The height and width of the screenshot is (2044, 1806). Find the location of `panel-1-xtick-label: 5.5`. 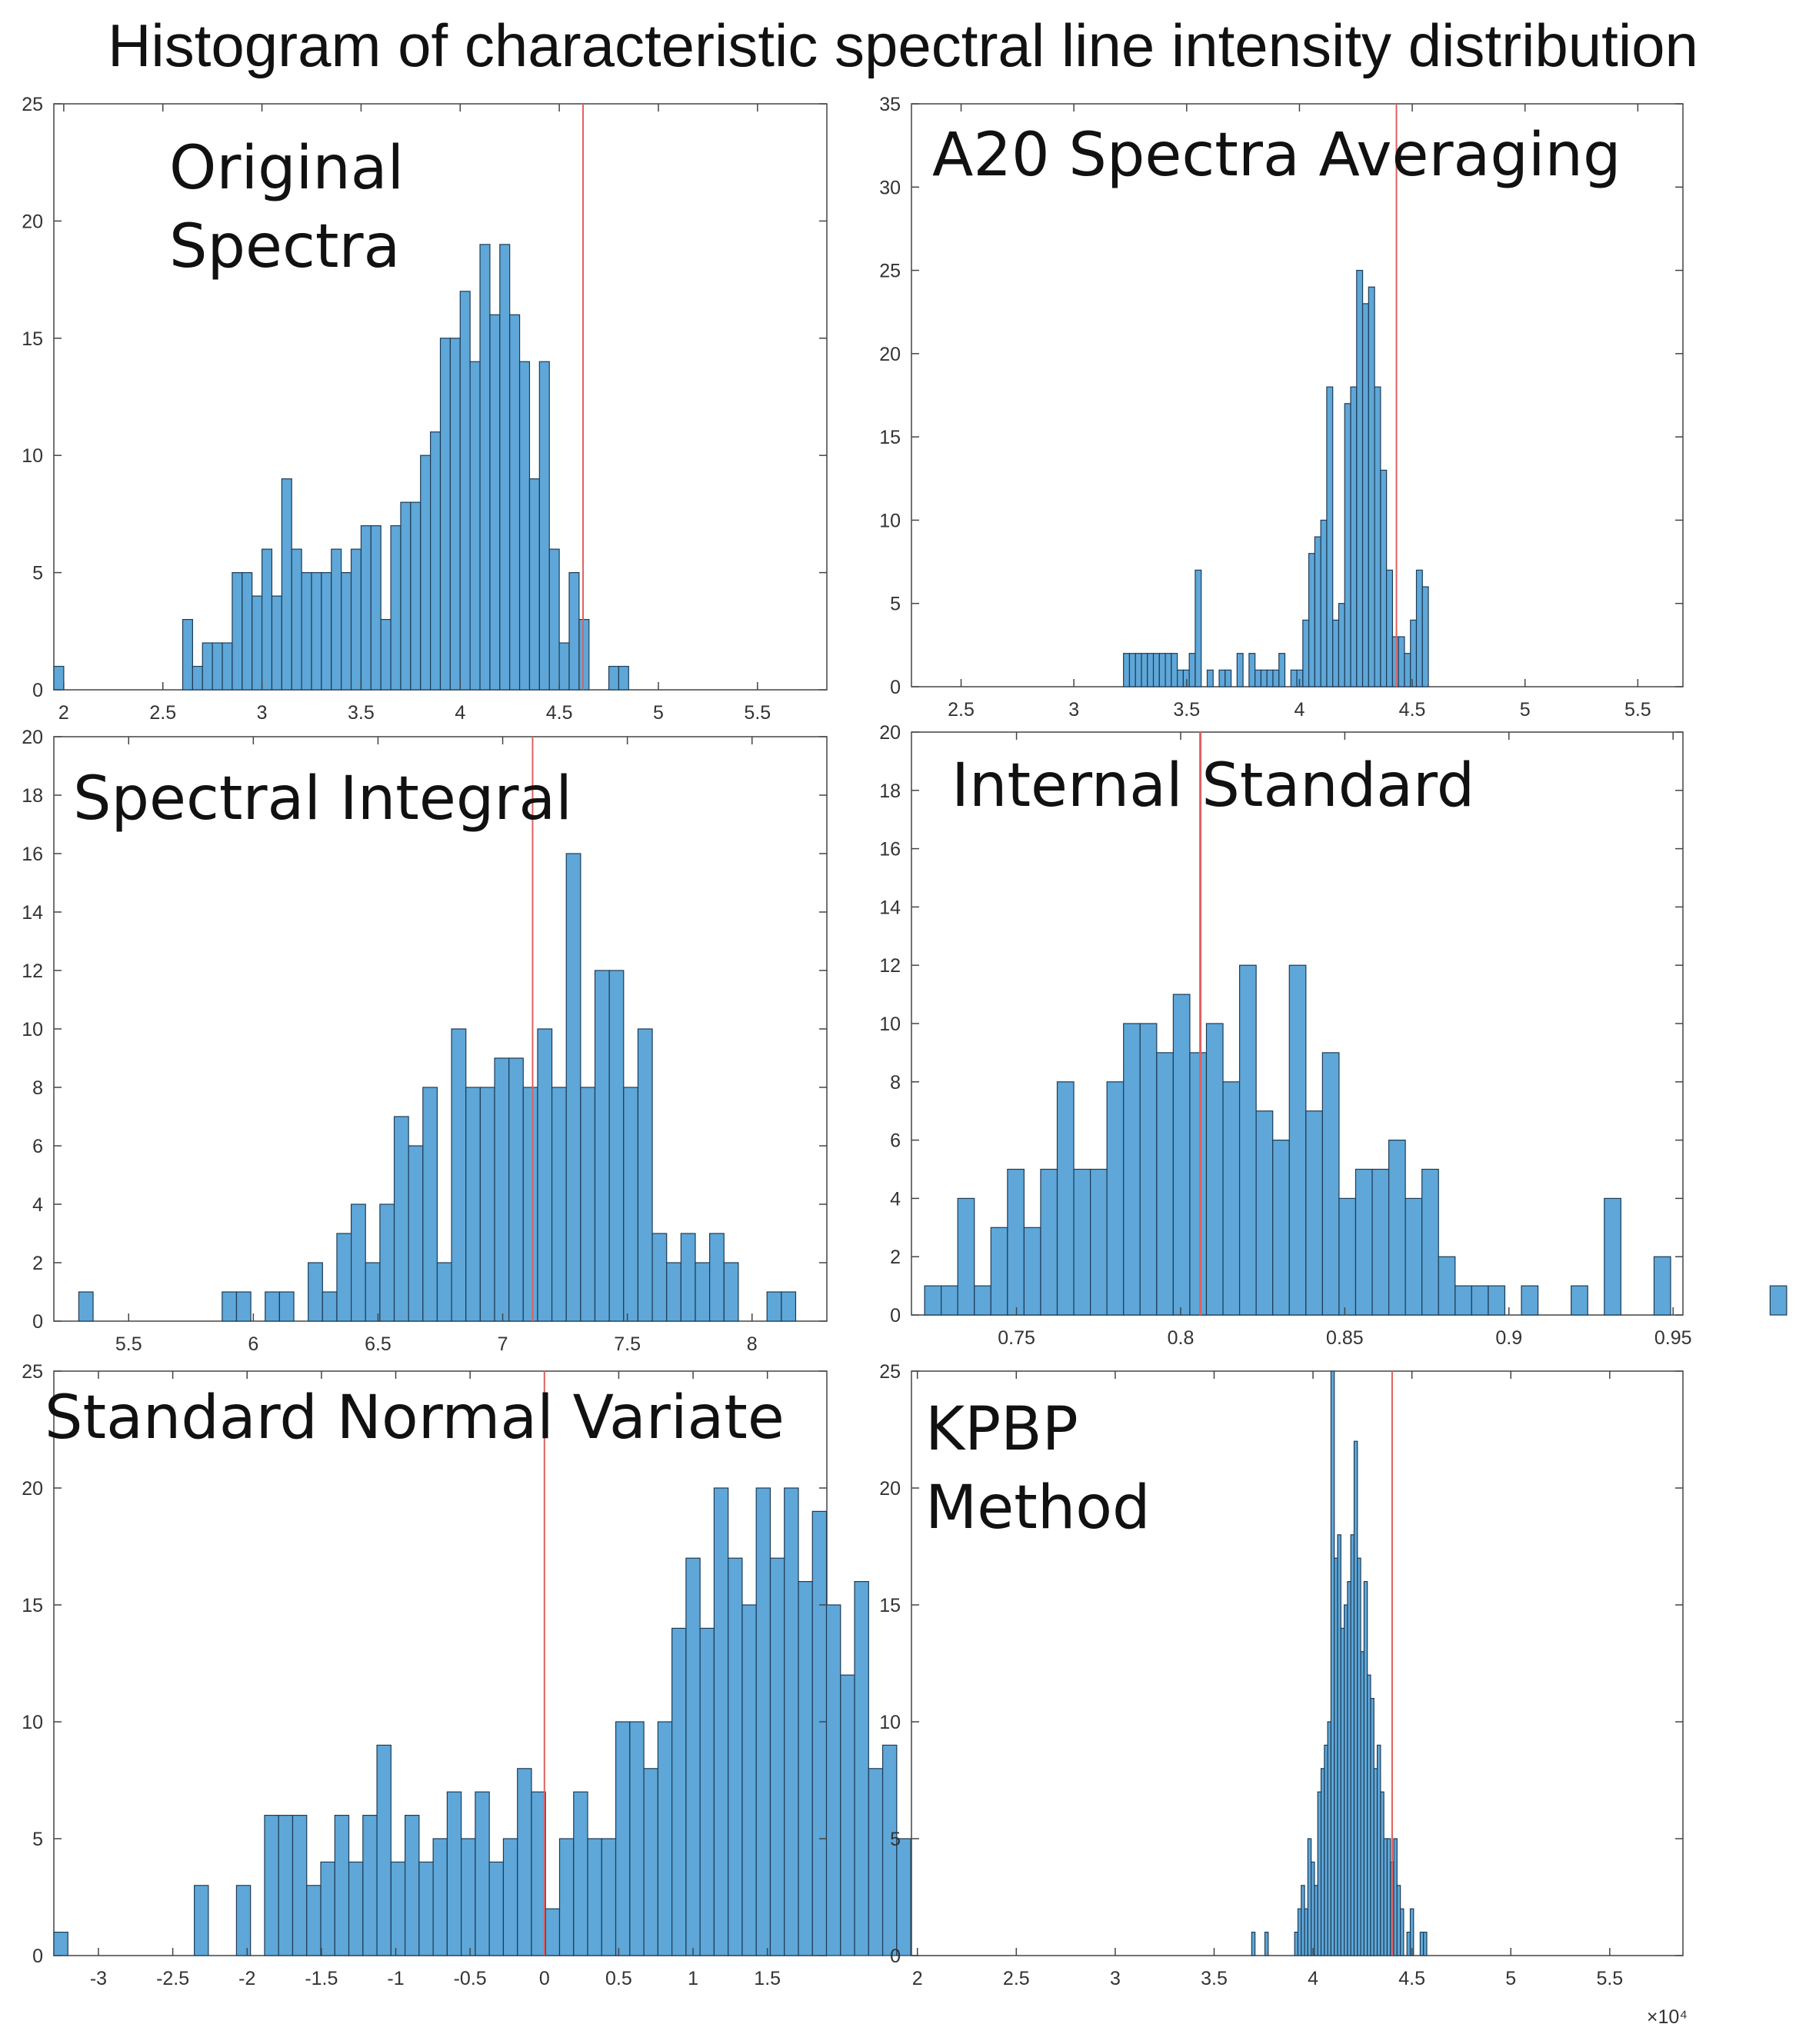

panel-1-xtick-label: 5.5 is located at coordinates (757, 713).